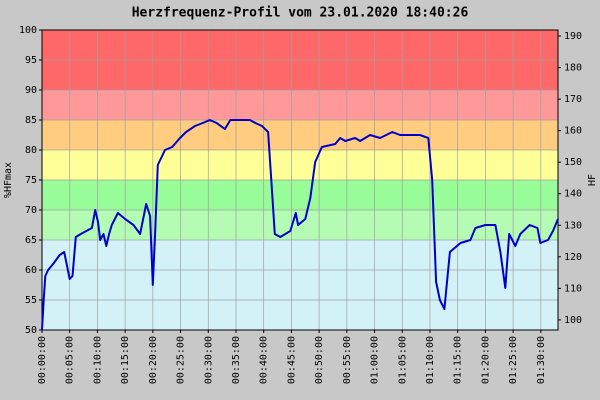 The width and height of the screenshot is (600, 400). I want to click on x-tick-label: 01:15:00, so click(458, 360).